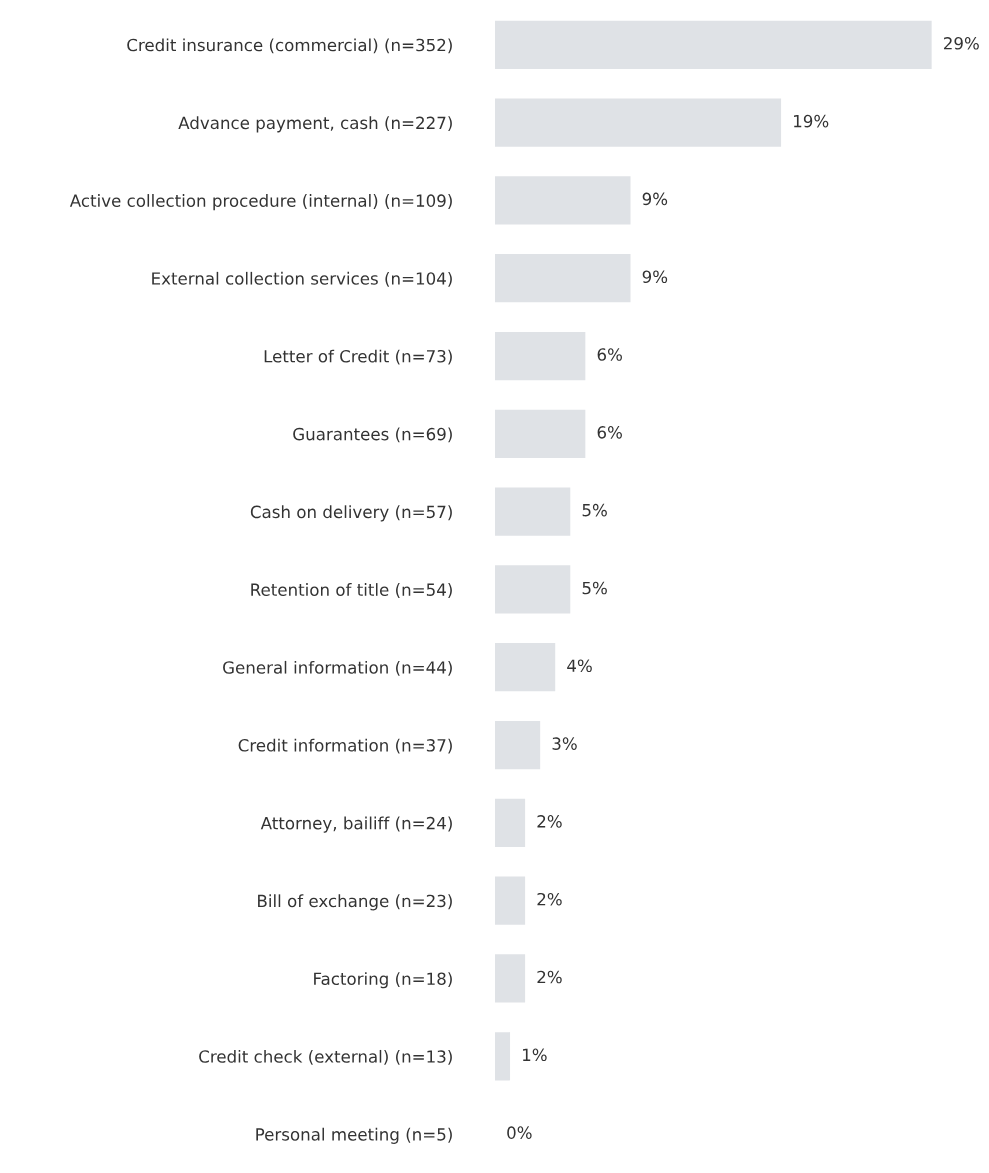  I want to click on y-tick-label: Factoring (n=18), so click(383, 980).